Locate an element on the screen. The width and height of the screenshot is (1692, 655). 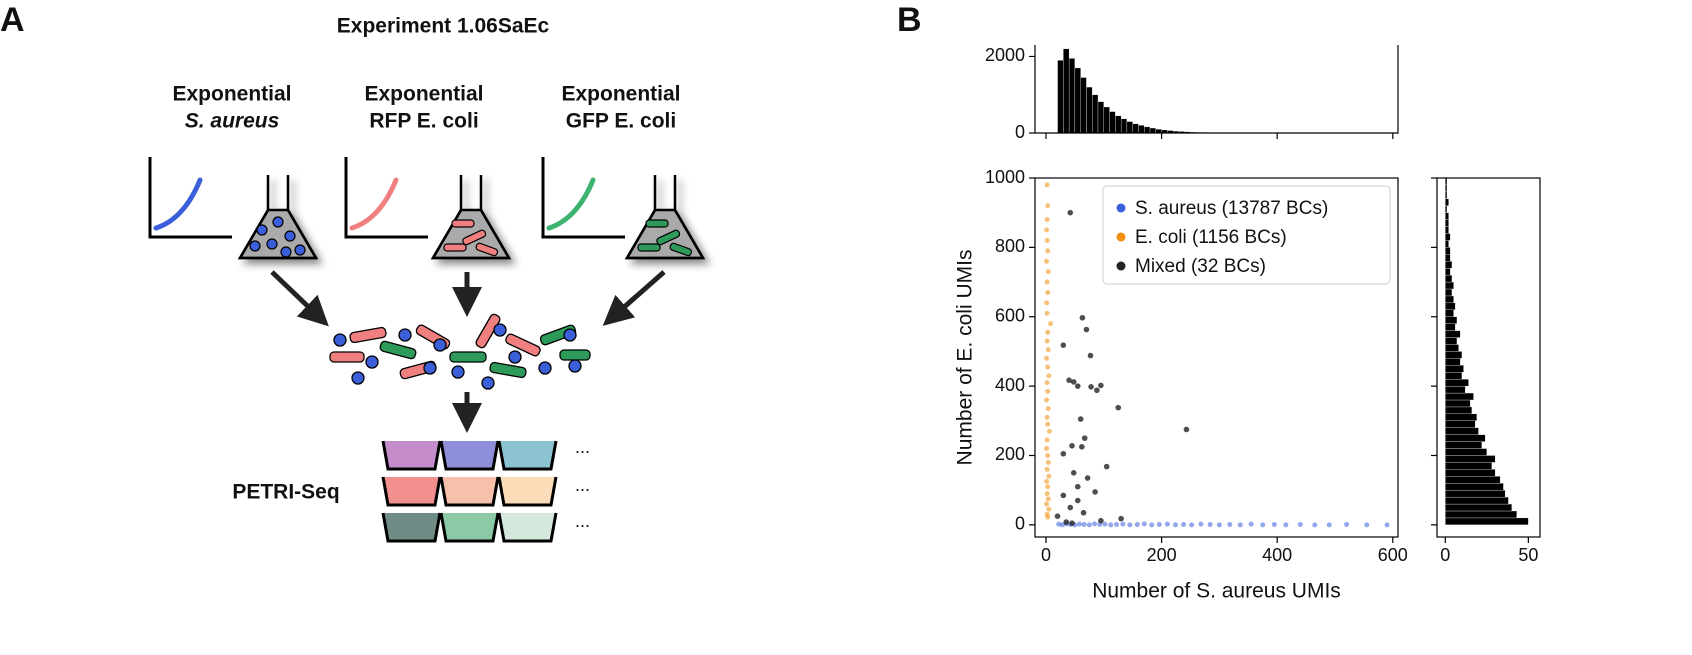
legend-marker is located at coordinates (1121, 266).